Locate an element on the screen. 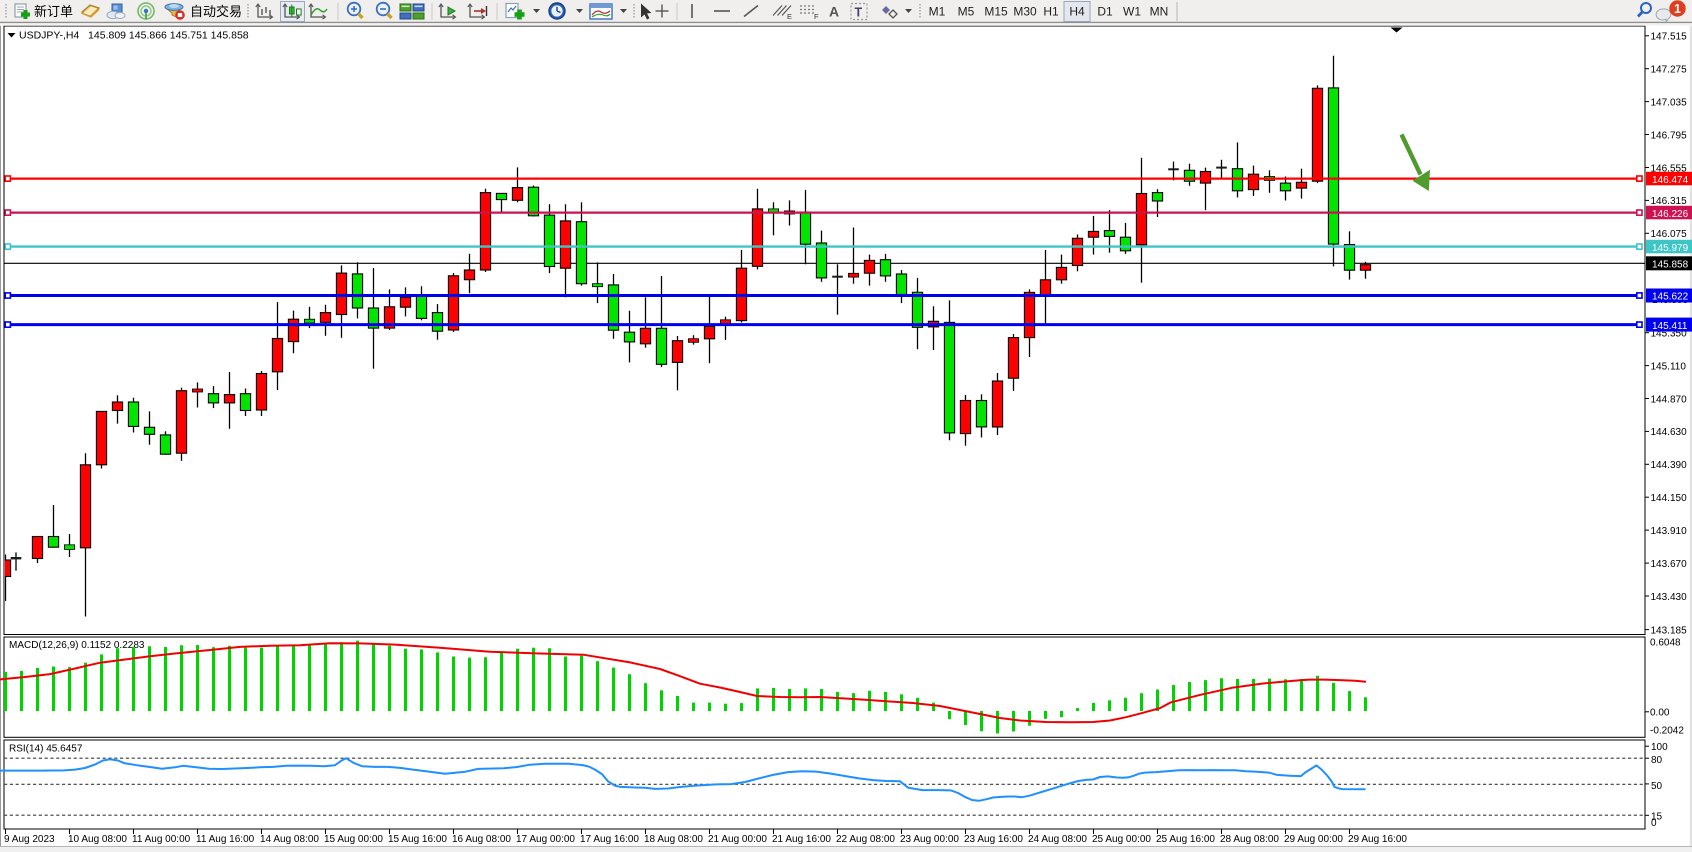 The height and width of the screenshot is (852, 1692). svg-text: 11 Aug 16:00 is located at coordinates (225, 839).